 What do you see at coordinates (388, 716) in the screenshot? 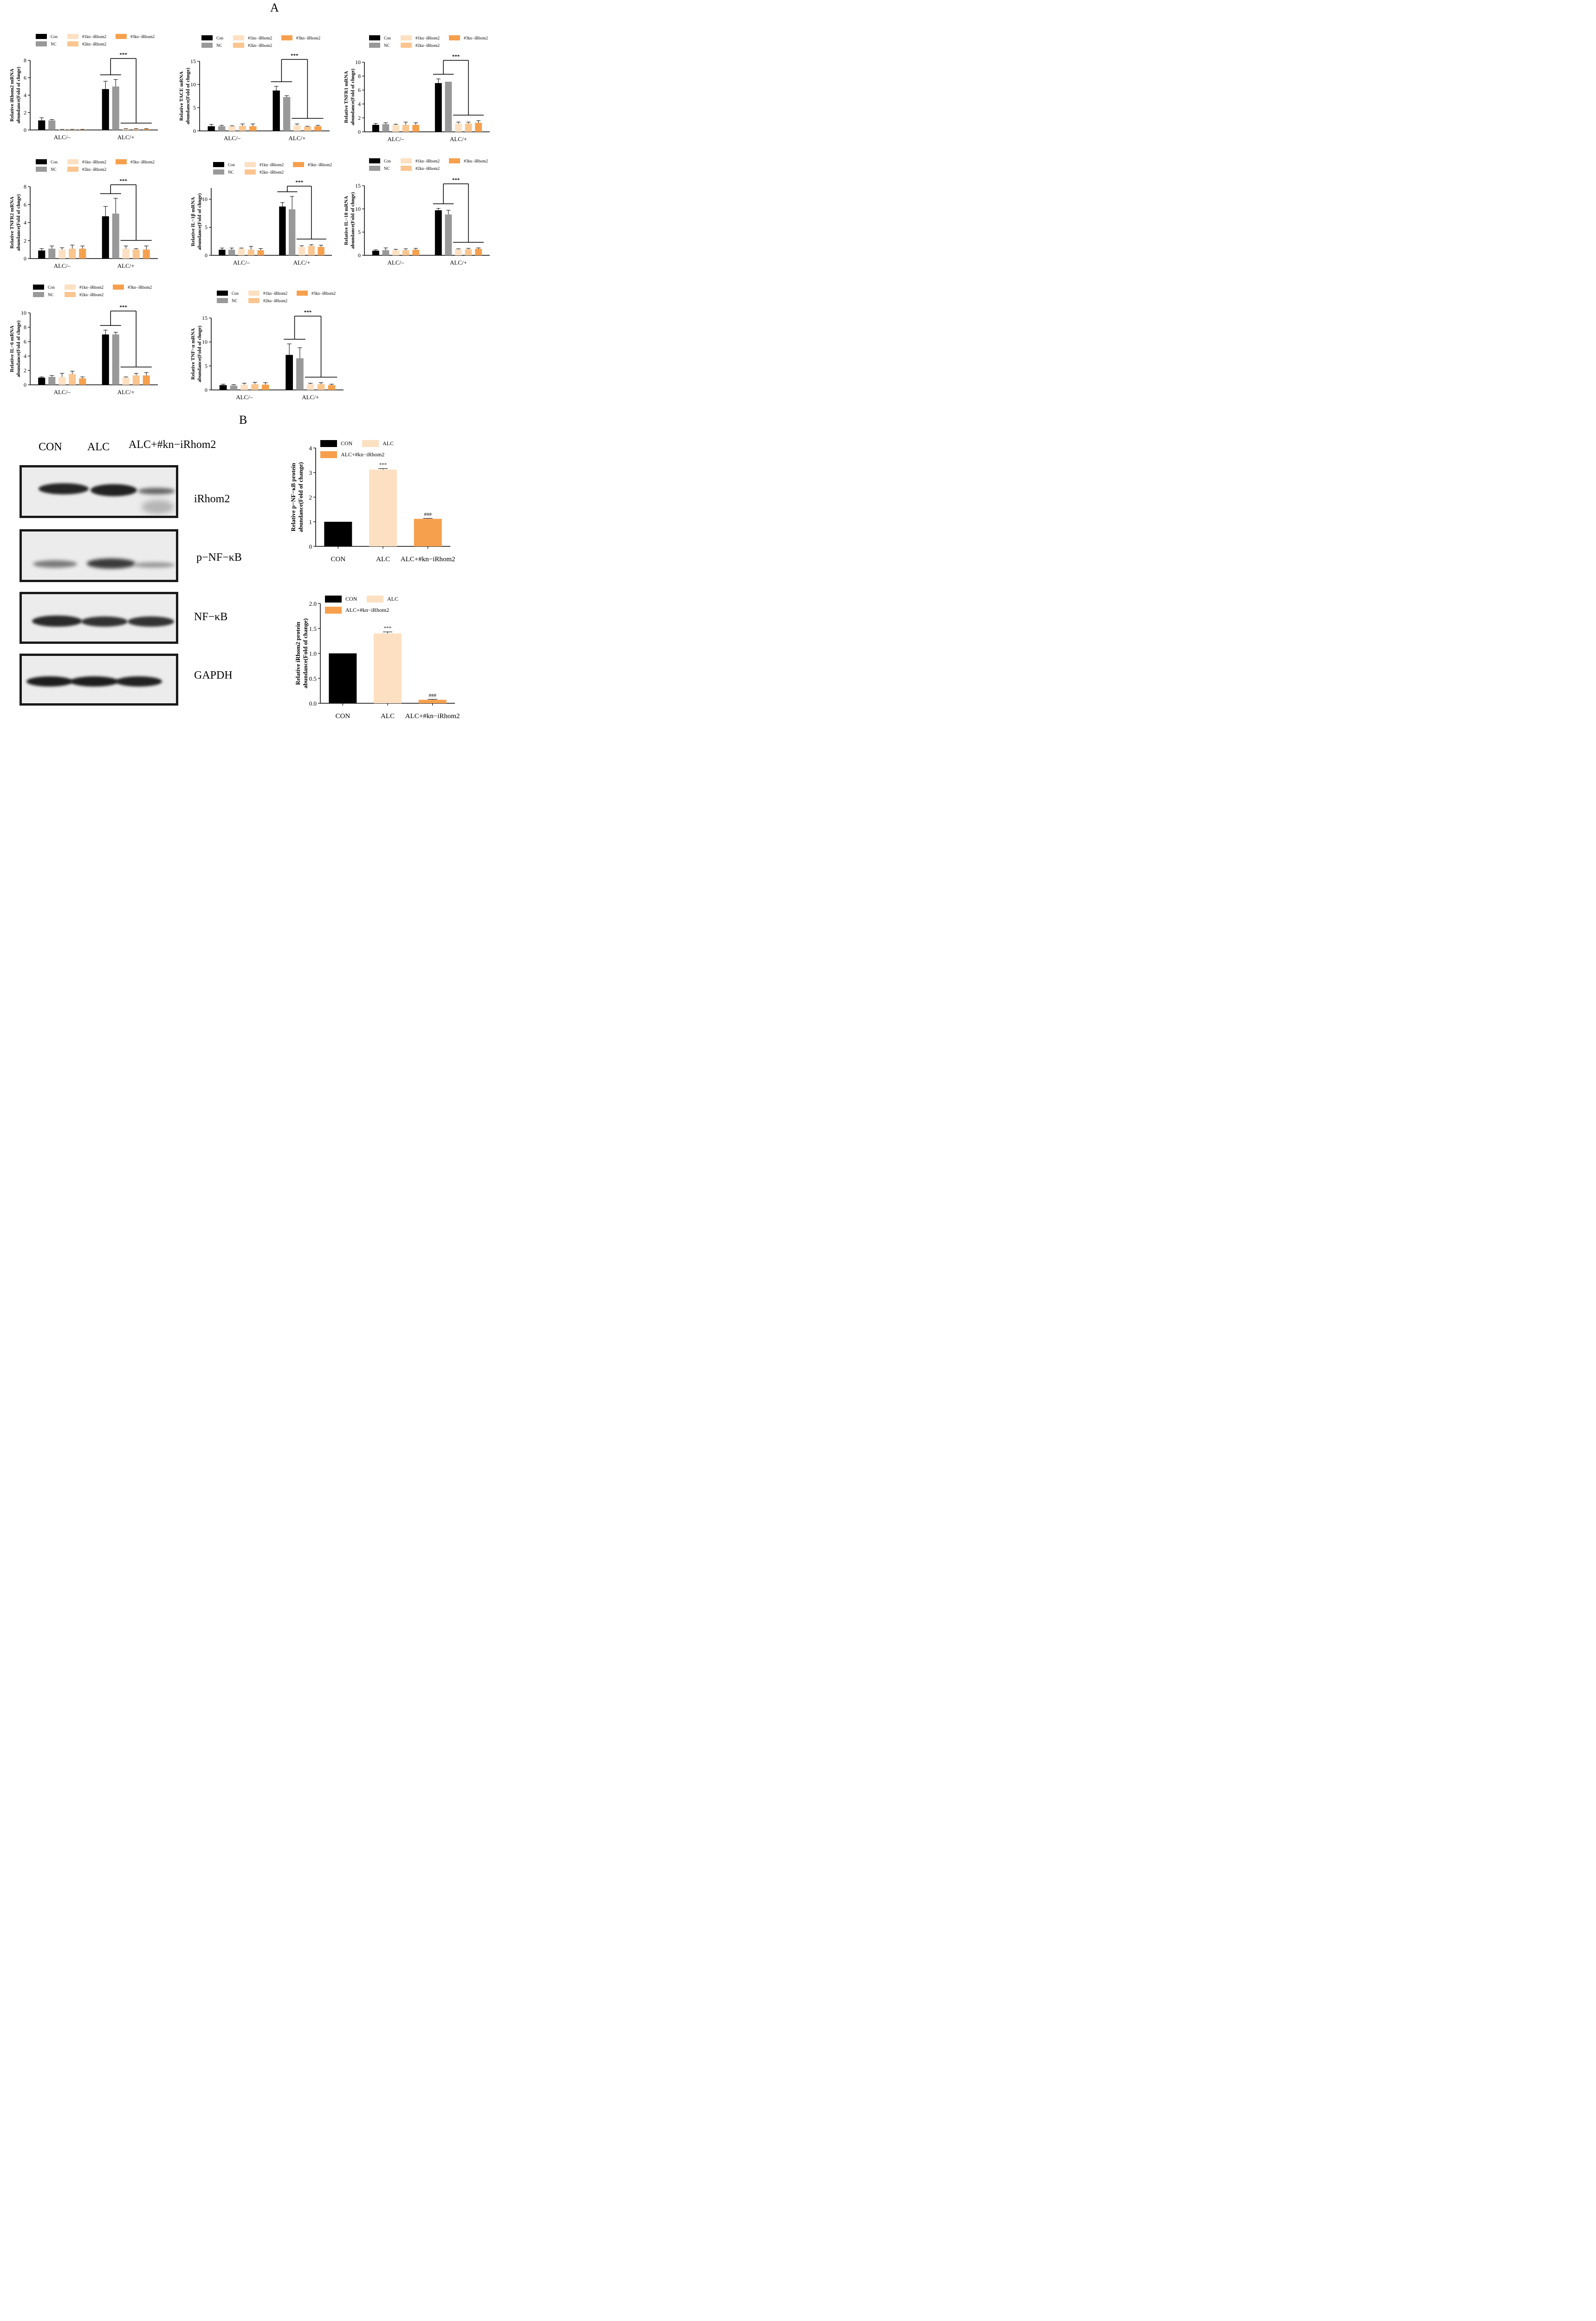
I see `x-tick-label: ALC` at bounding box center [388, 716].